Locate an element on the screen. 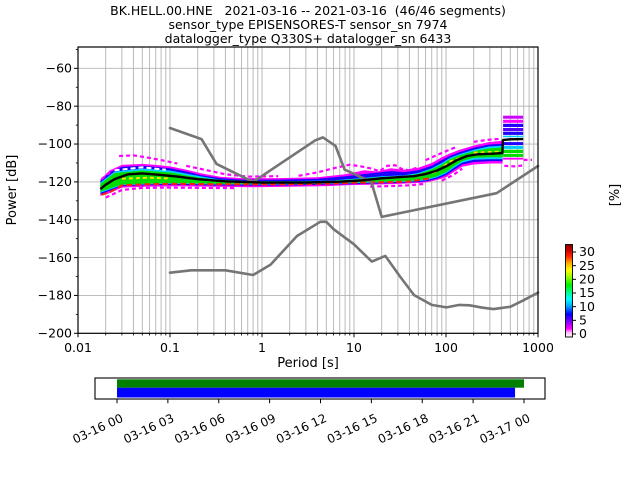 This screenshot has width=640, height=480. x-tick-label: 1 is located at coordinates (262, 347).